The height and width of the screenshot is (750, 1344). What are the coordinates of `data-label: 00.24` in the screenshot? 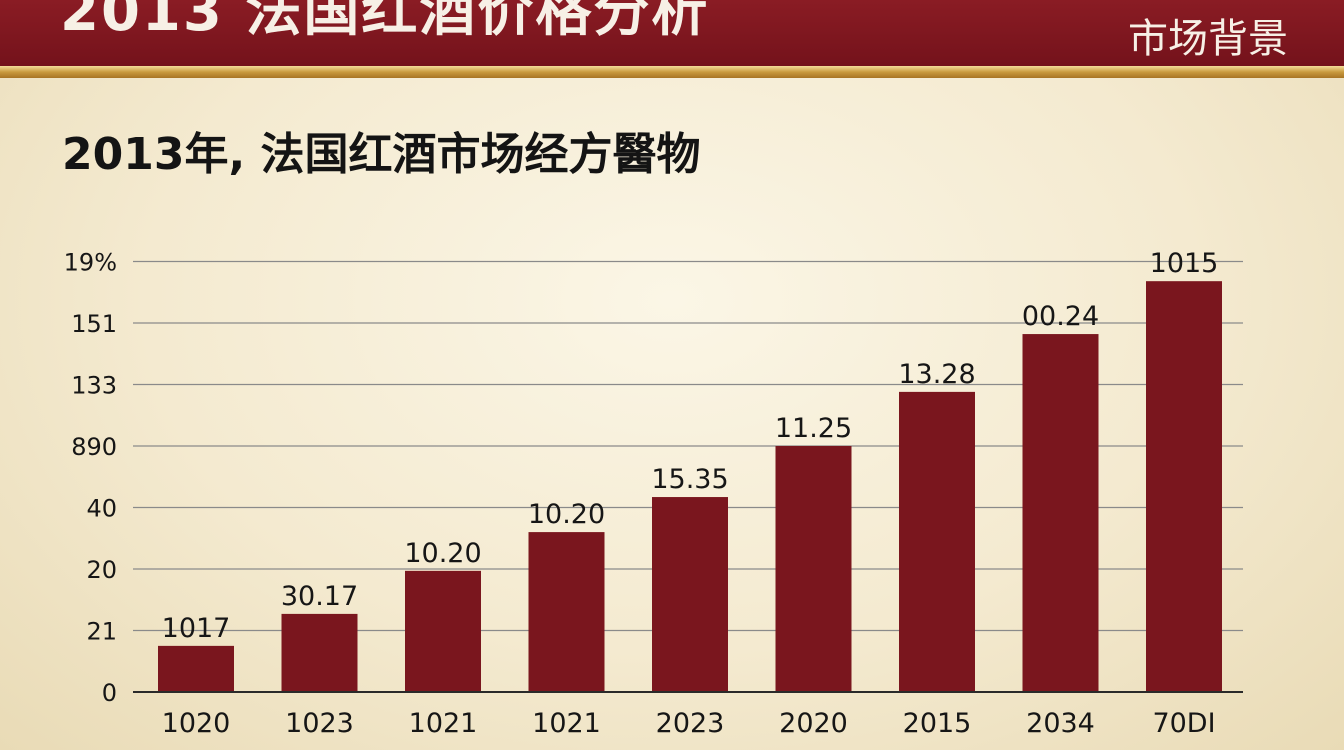 It's located at (1060, 316).